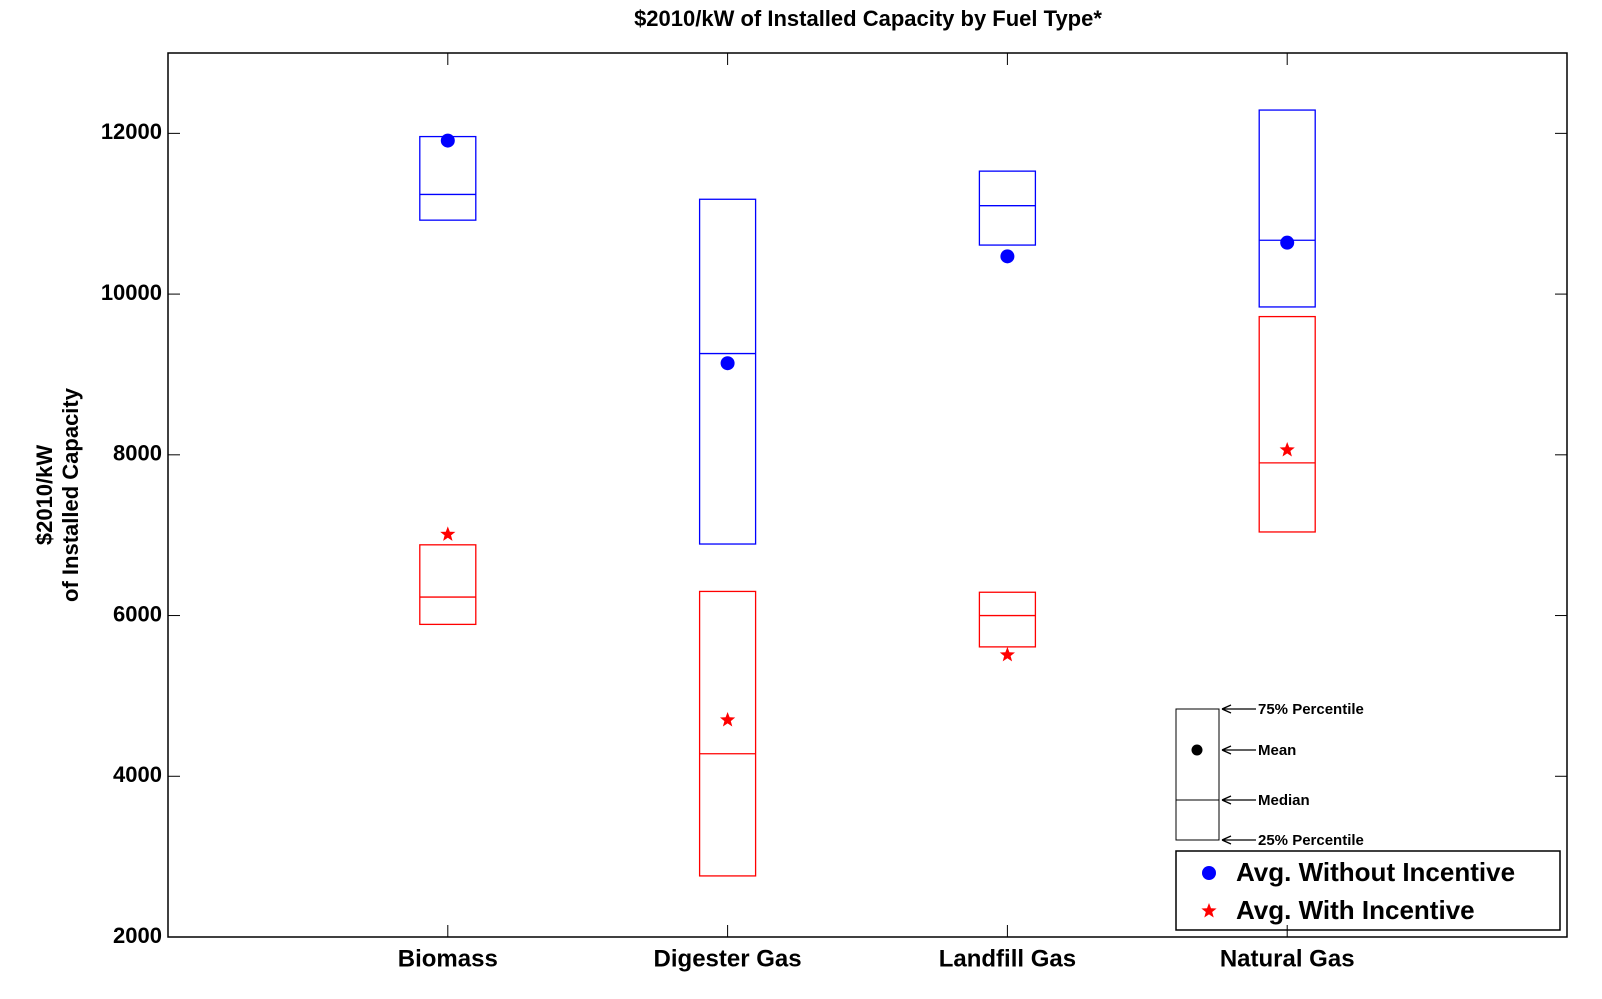  What do you see at coordinates (137, 613) in the screenshot?
I see `y-tick-label: 6000` at bounding box center [137, 613].